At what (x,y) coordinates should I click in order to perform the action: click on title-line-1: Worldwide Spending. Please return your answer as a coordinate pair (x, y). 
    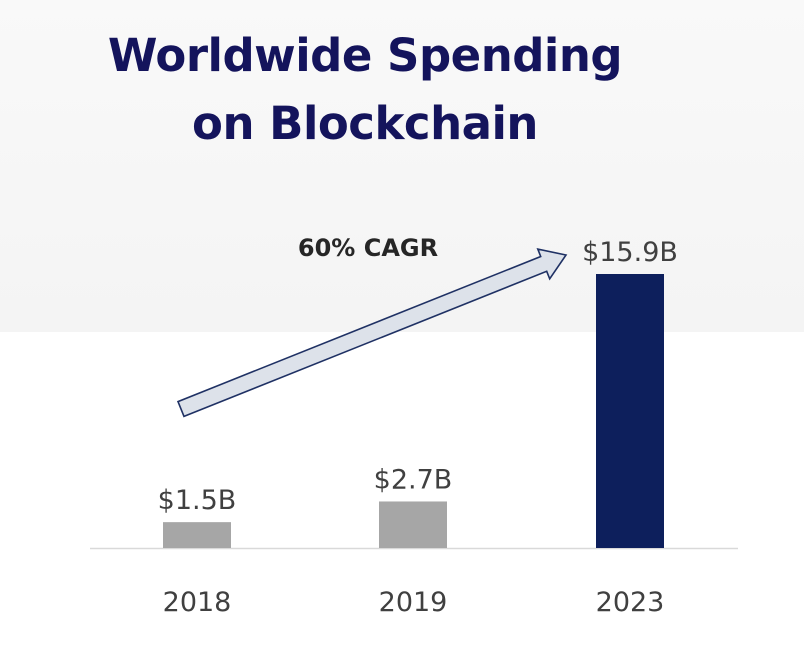
    Looking at the image, I should click on (365, 55).